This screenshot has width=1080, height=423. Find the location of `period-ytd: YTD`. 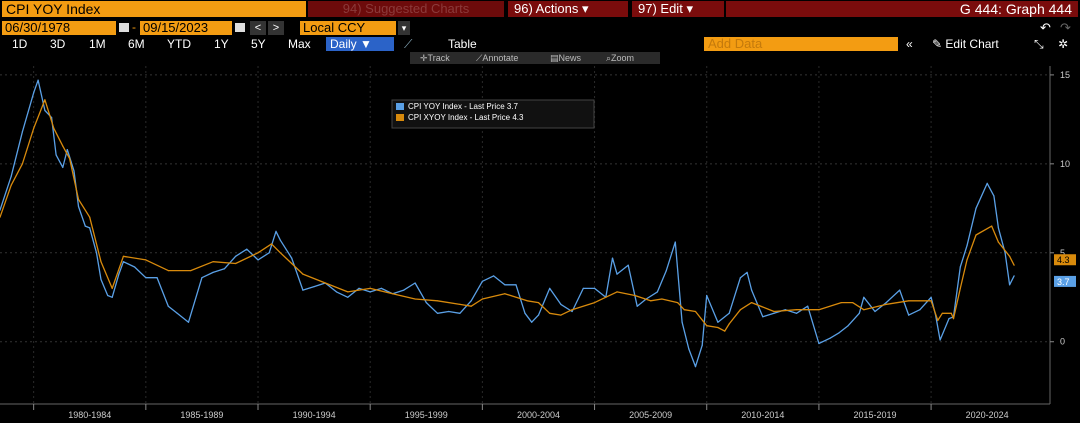

period-ytd: YTD is located at coordinates (179, 44).